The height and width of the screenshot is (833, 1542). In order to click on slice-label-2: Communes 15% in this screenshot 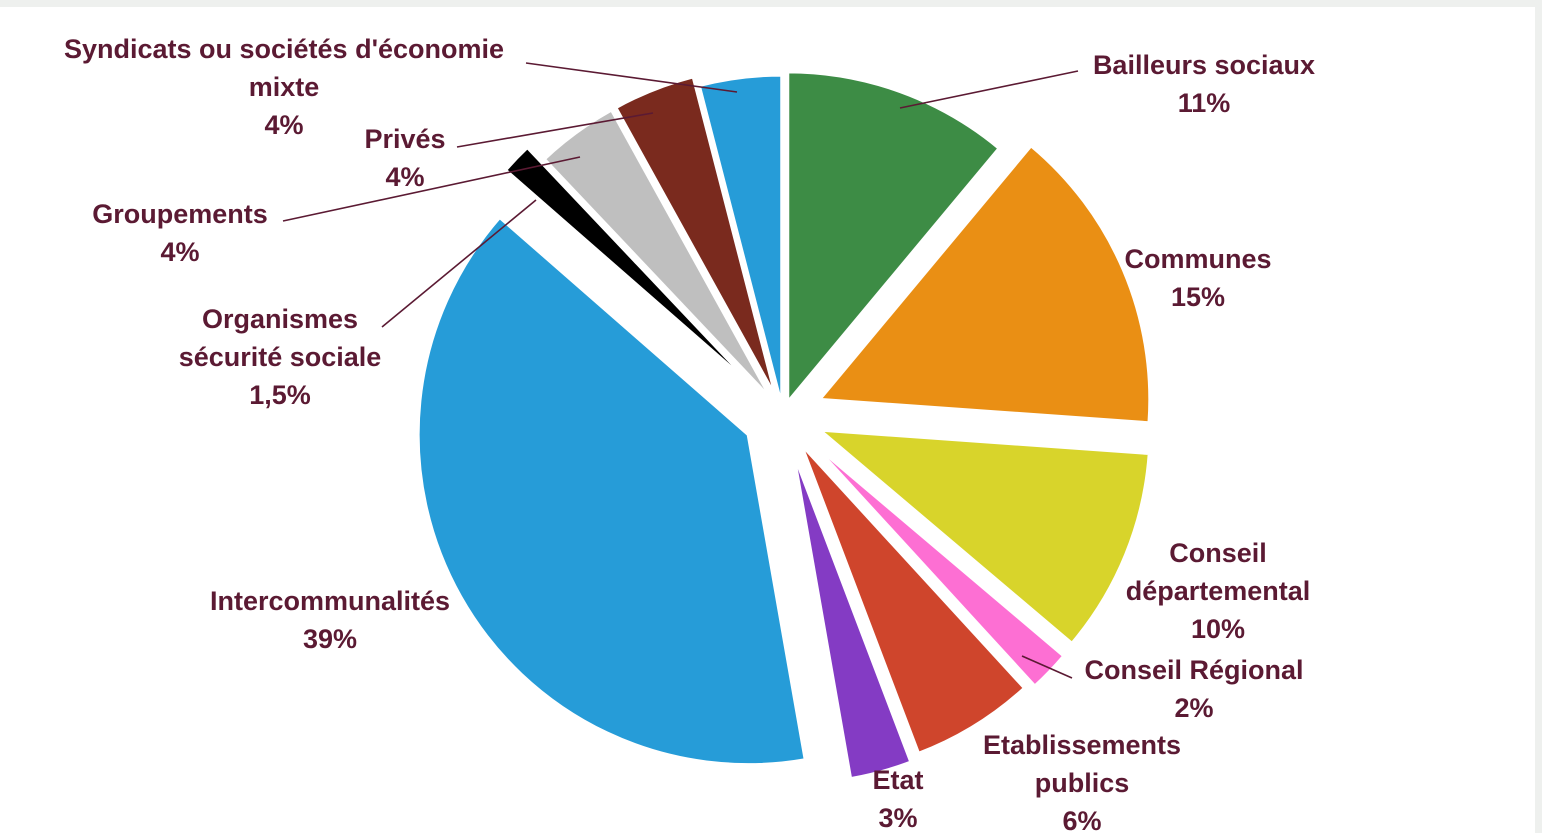, I will do `click(1197, 278)`.